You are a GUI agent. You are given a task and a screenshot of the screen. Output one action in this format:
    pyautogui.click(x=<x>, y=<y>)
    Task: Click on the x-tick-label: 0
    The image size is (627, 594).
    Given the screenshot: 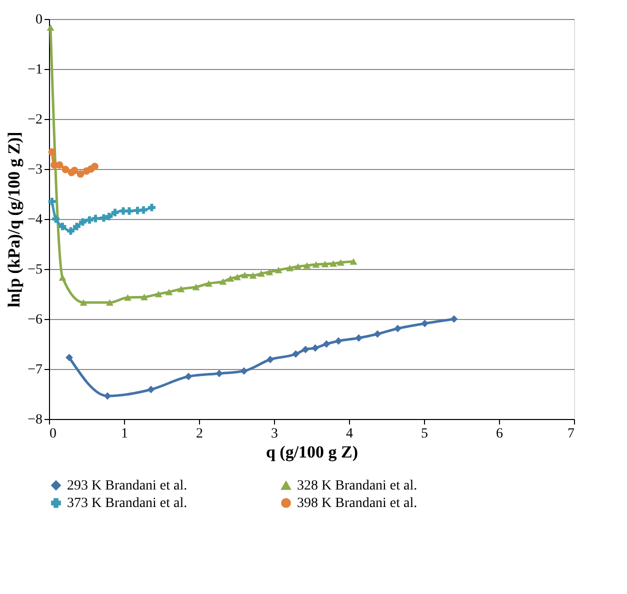 What is the action you would take?
    pyautogui.click(x=53, y=434)
    